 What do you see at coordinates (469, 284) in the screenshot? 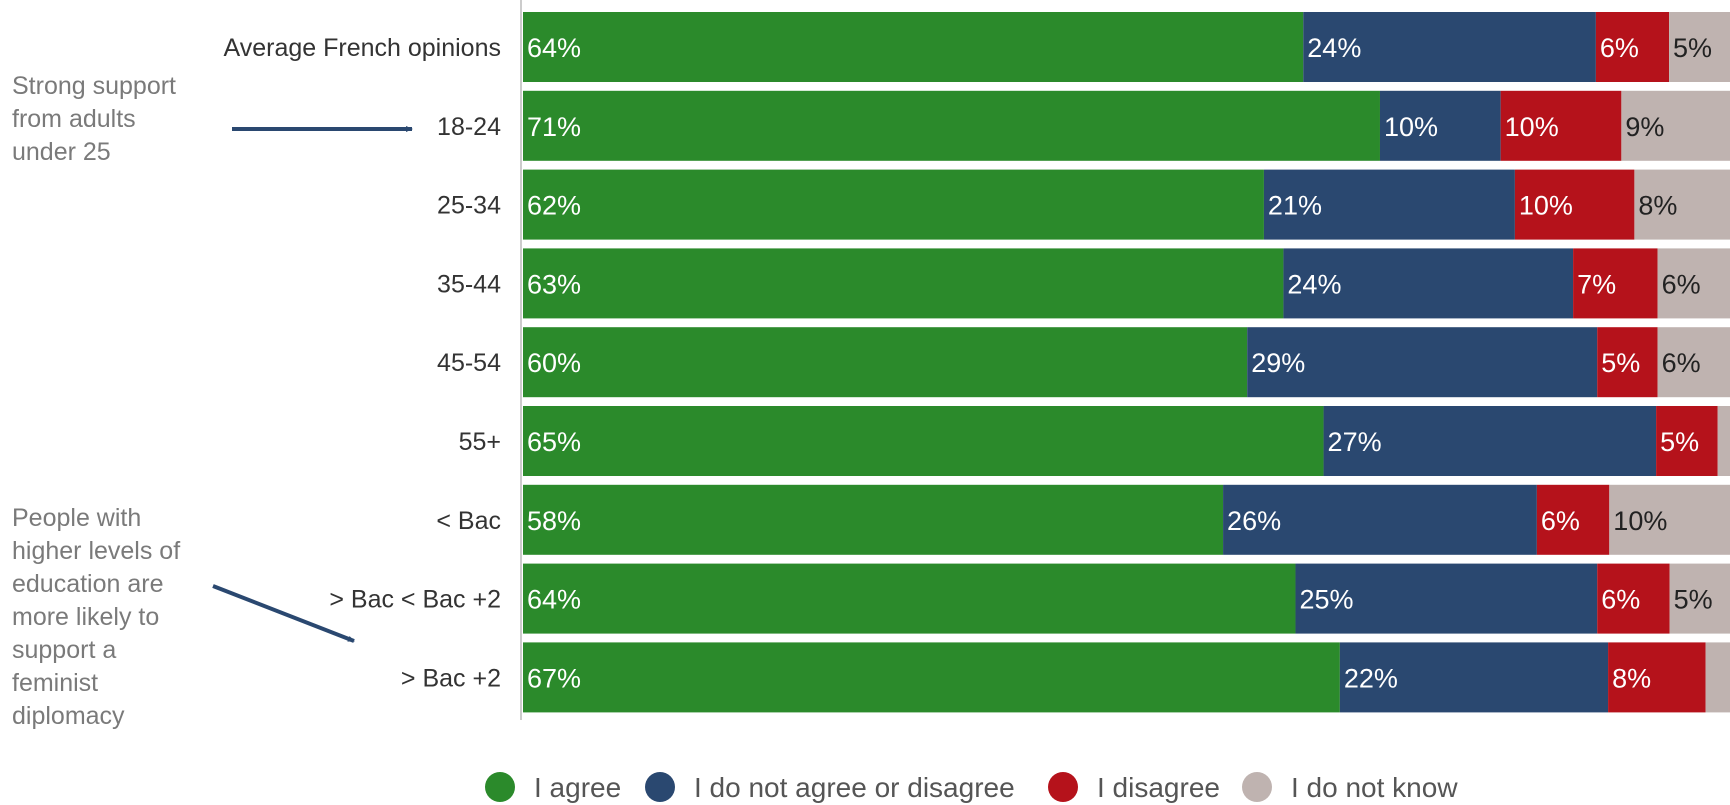
I see `category-label-35-44: 35-44` at bounding box center [469, 284].